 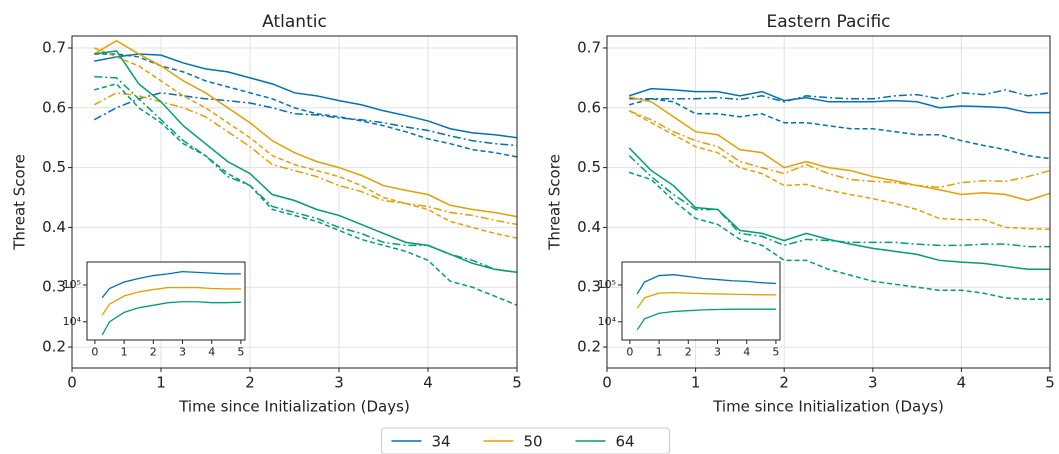 I want to click on legend-label: 64, so click(x=625, y=442).